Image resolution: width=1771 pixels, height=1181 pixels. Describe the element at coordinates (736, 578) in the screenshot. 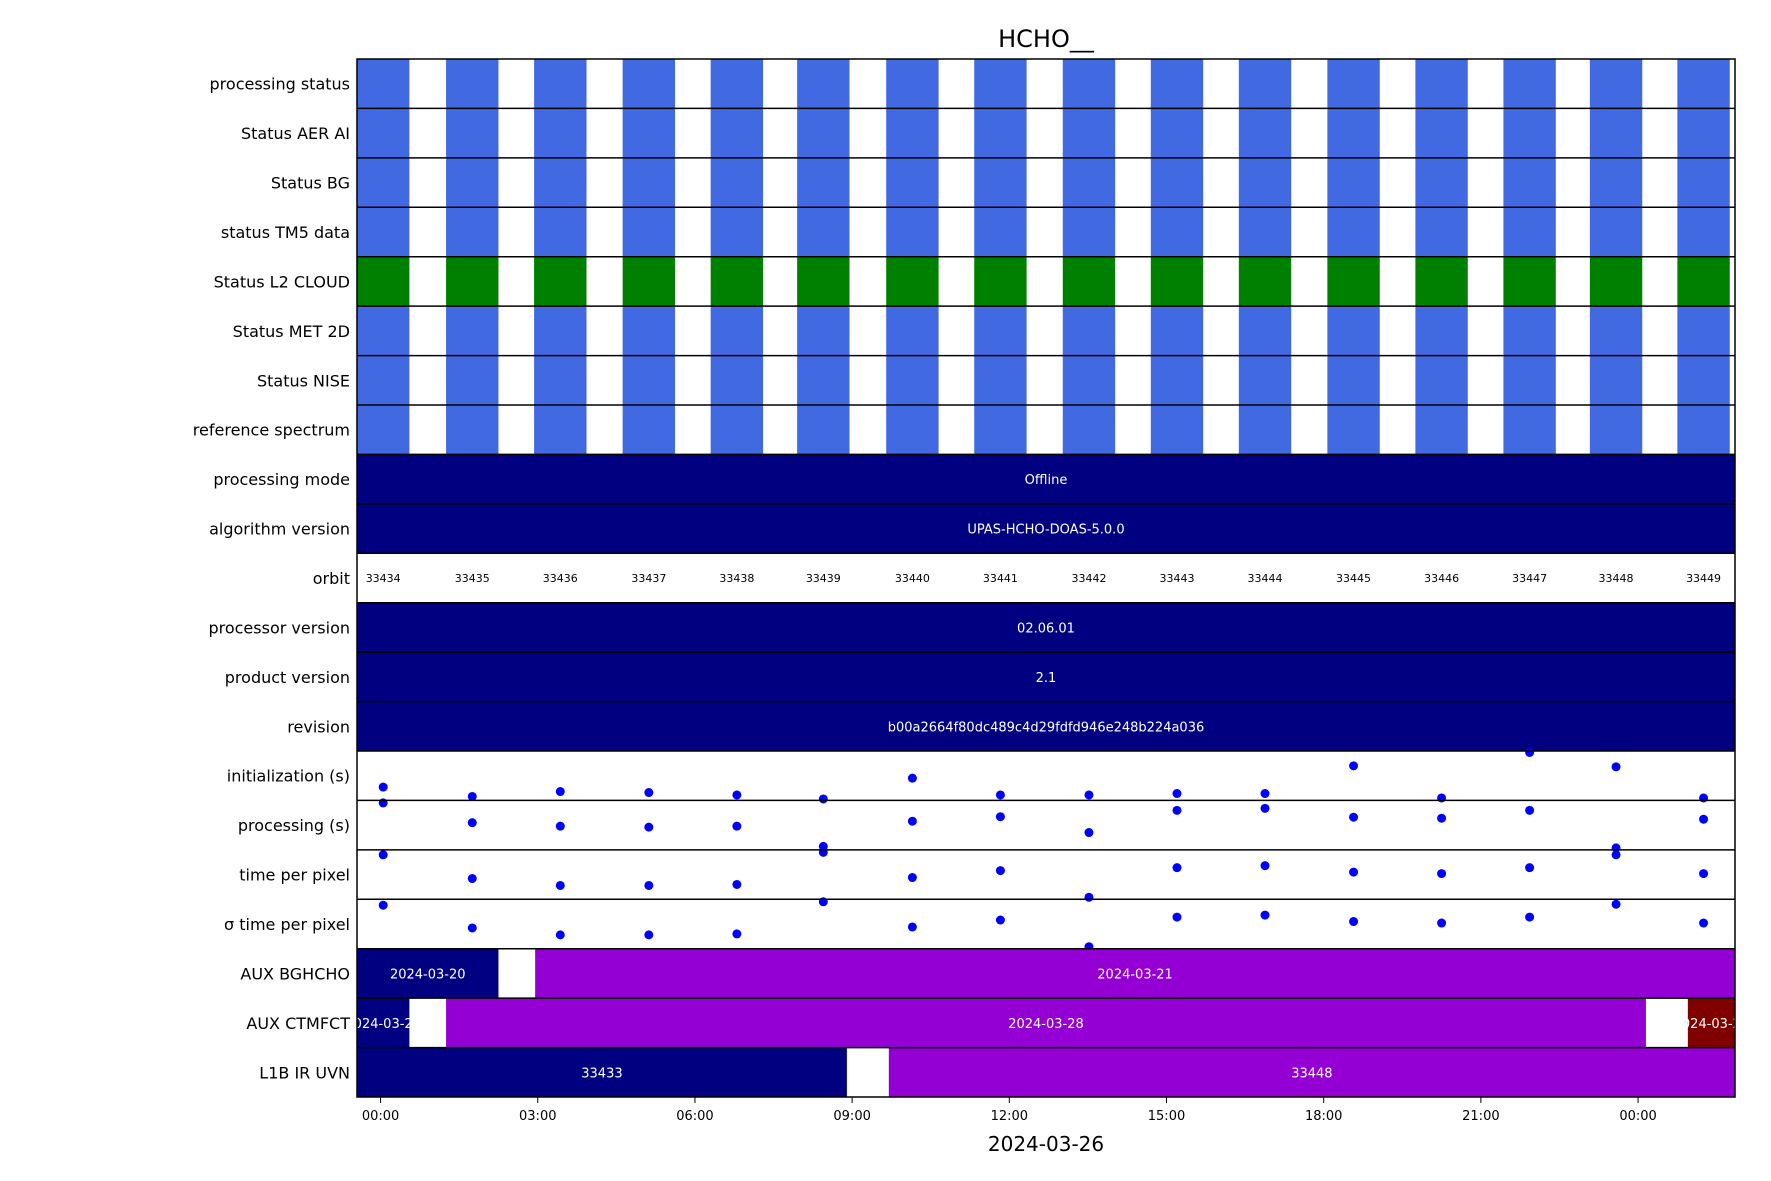

I see `orbit-number: 33438` at that location.